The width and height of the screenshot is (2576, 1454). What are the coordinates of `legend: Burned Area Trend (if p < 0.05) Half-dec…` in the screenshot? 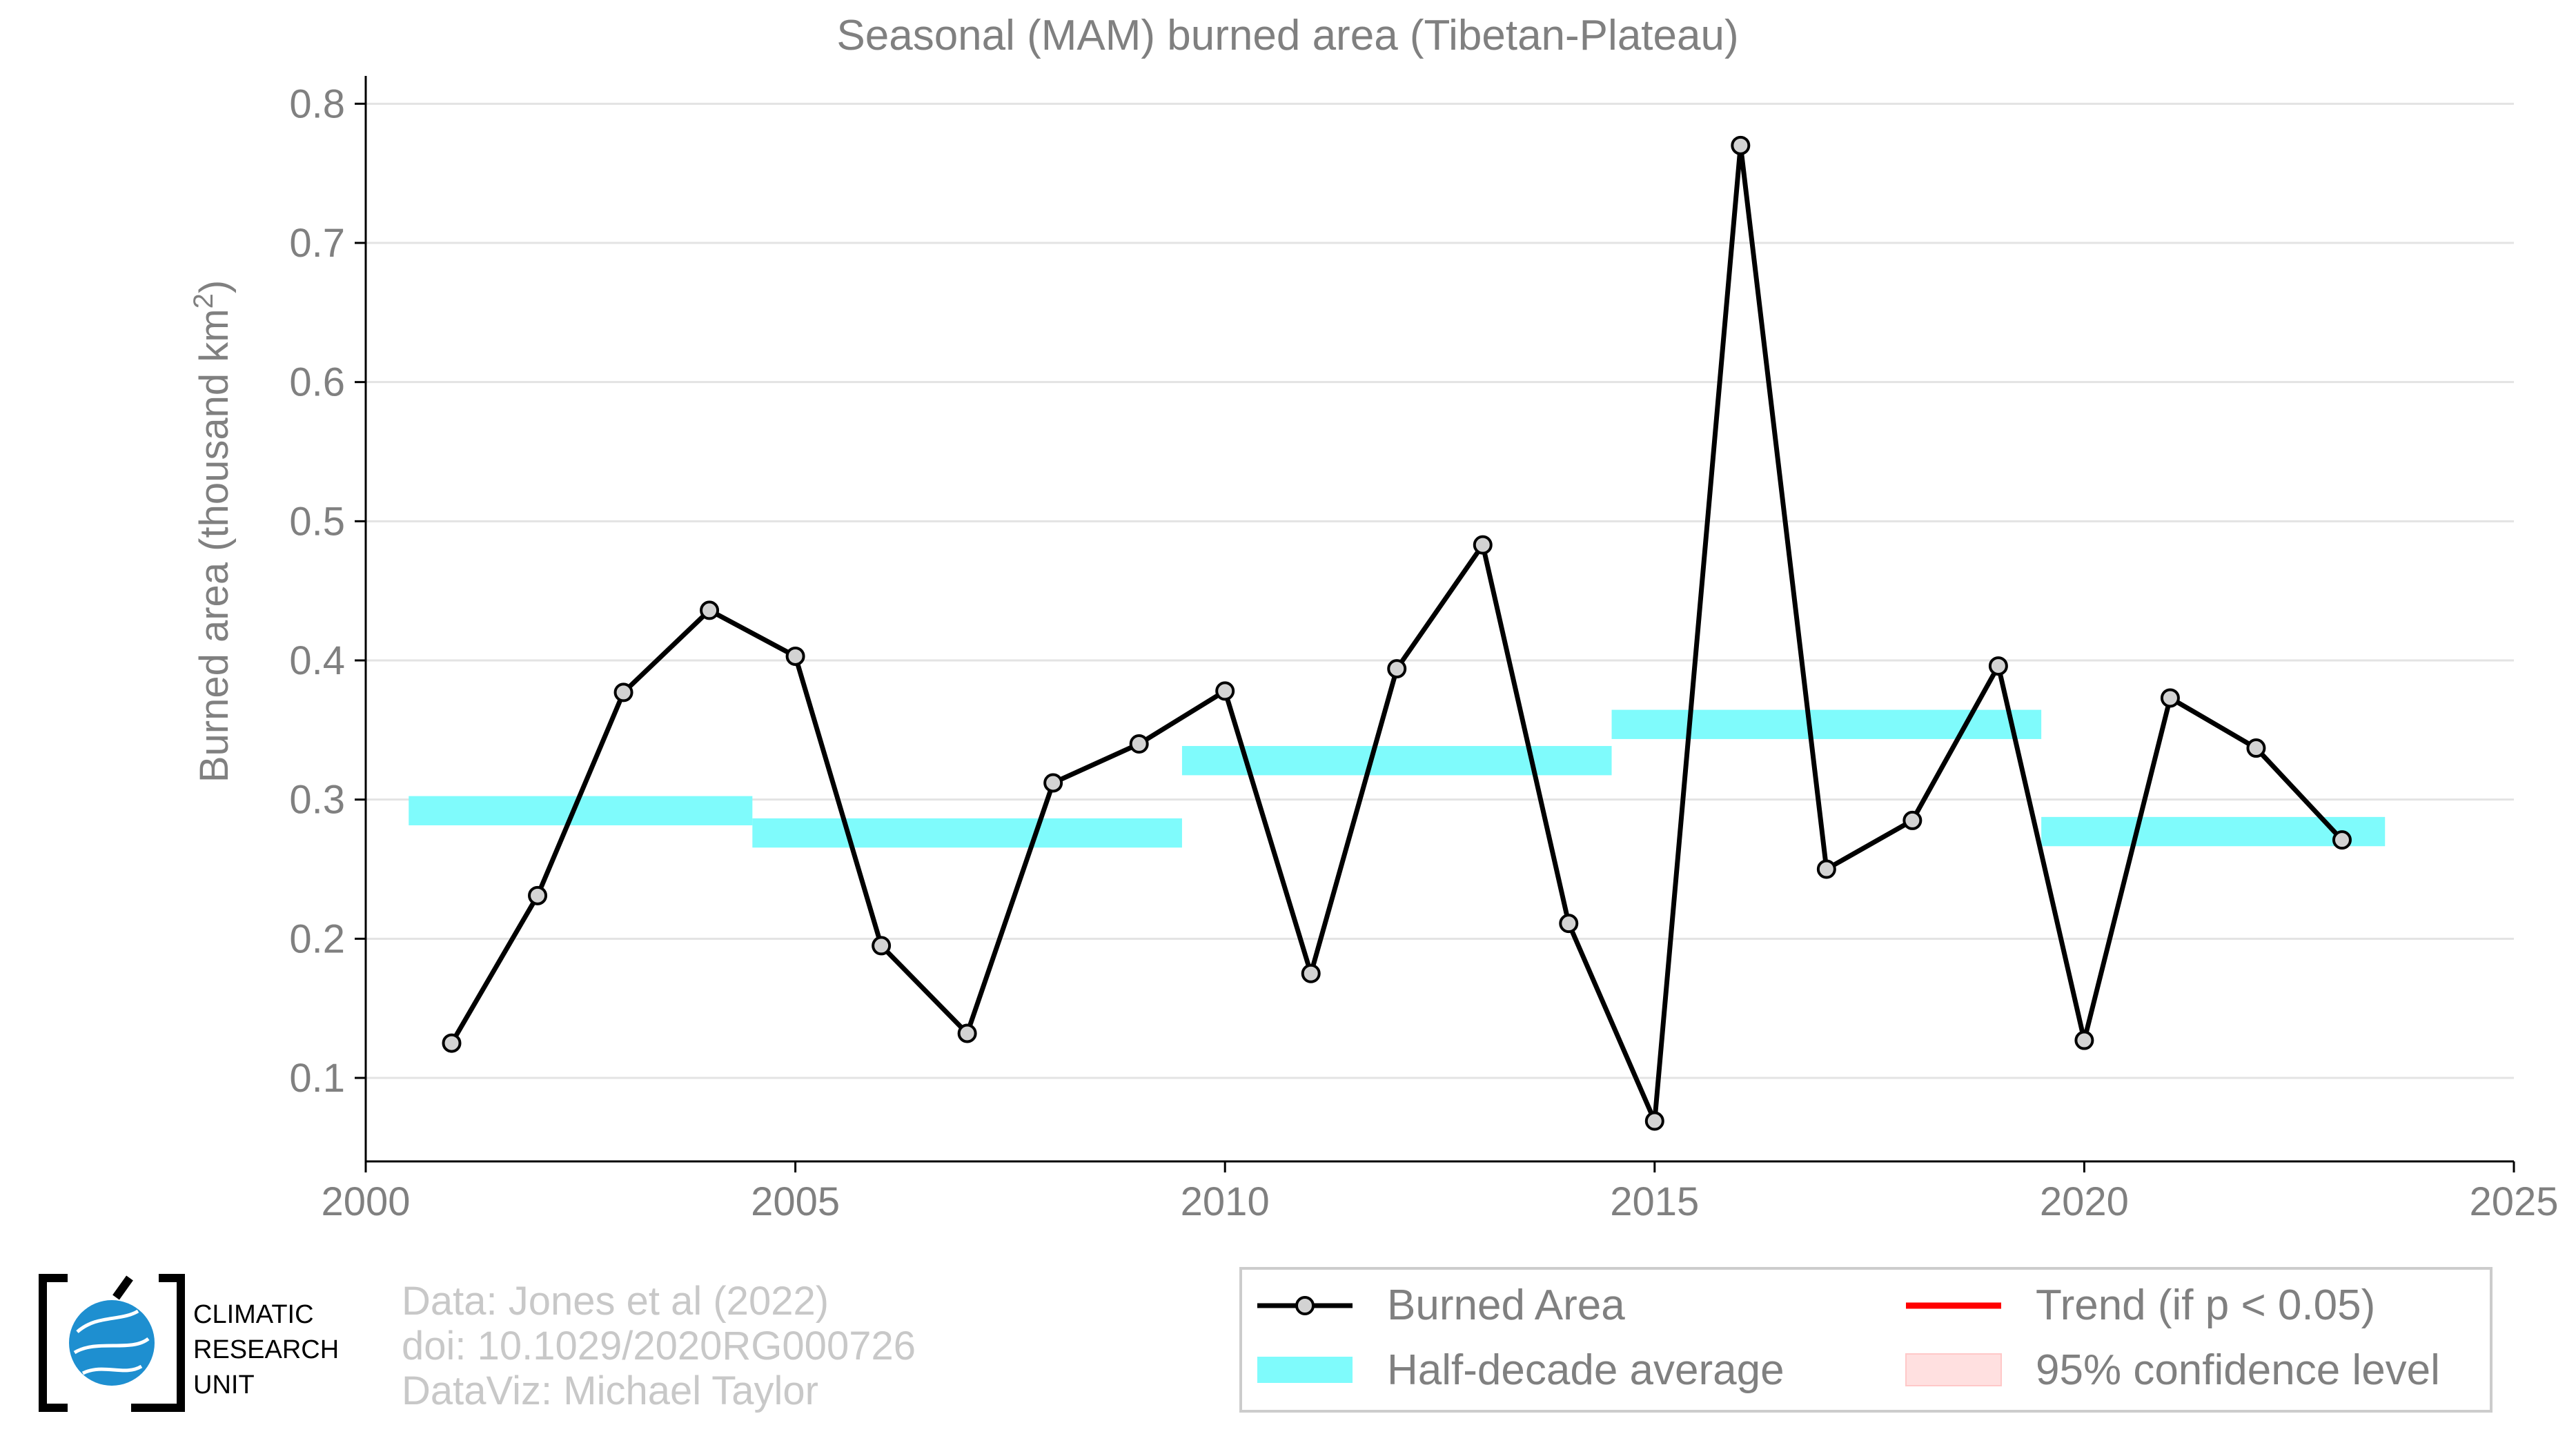 It's located at (1866, 1340).